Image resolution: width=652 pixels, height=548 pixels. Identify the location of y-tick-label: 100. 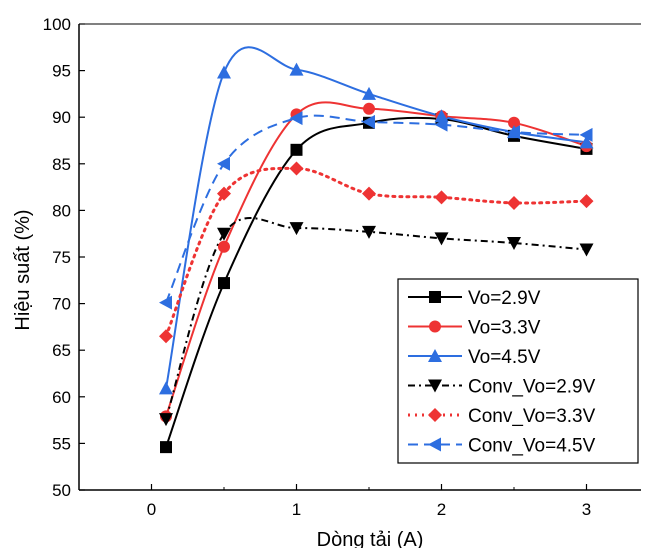
(57, 24).